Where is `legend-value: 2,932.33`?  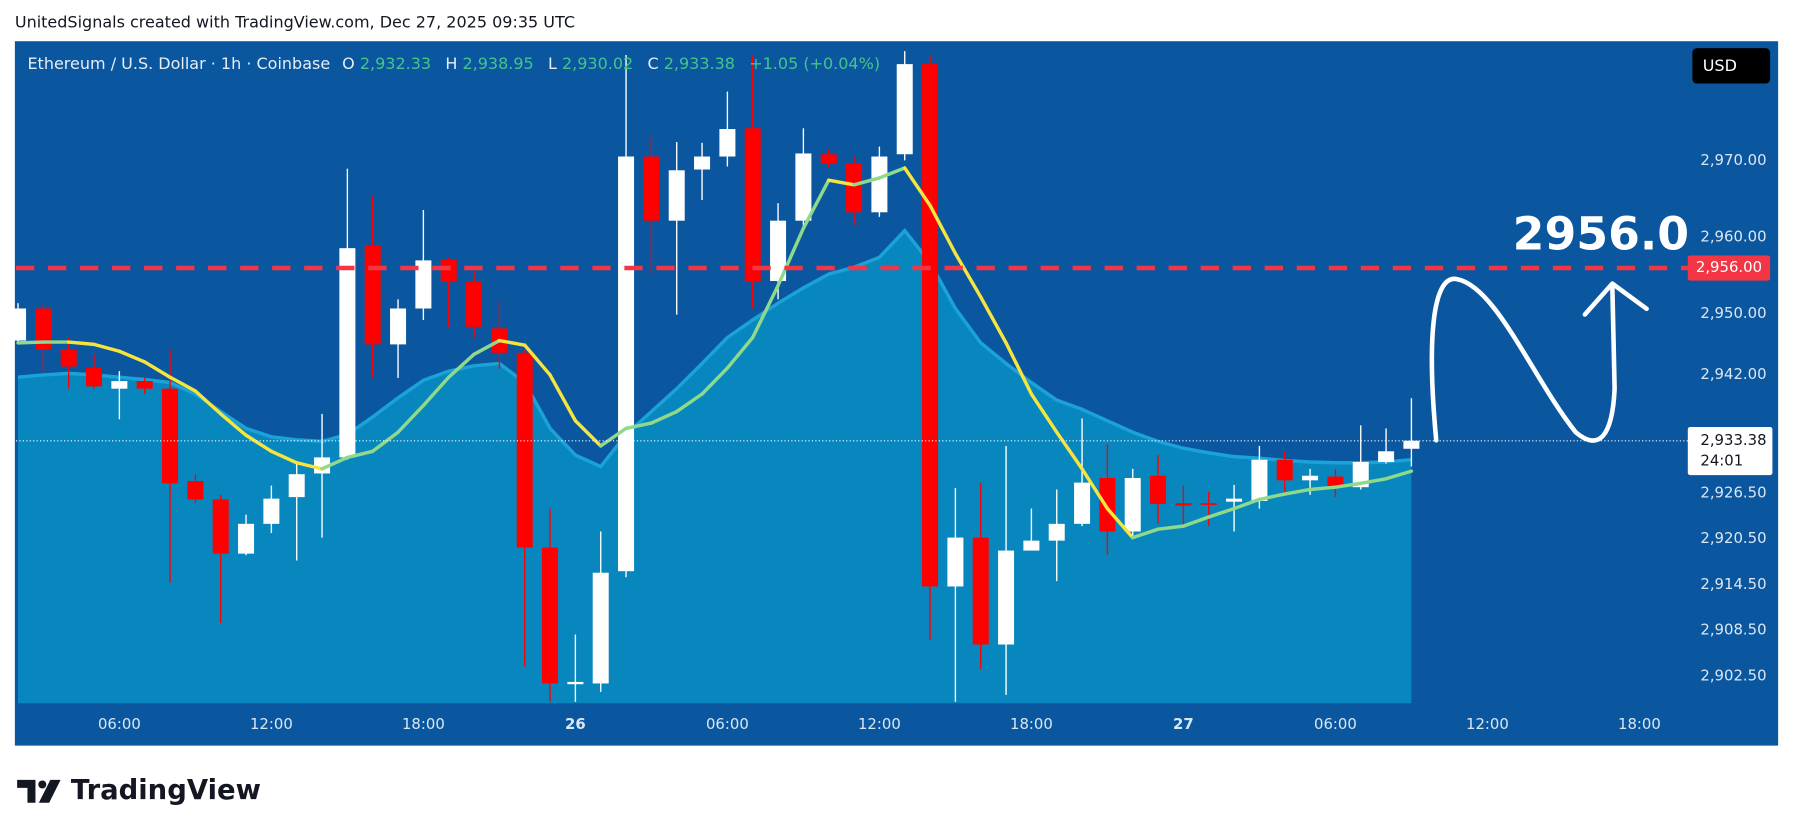
legend-value: 2,932.33 is located at coordinates (395, 63).